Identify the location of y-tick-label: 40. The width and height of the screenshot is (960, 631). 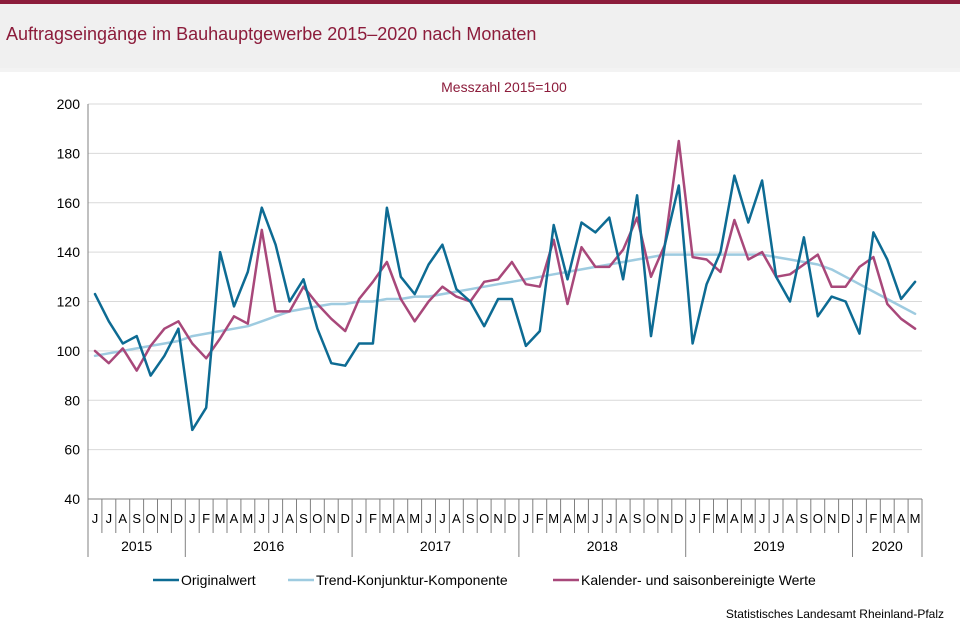
(72, 499).